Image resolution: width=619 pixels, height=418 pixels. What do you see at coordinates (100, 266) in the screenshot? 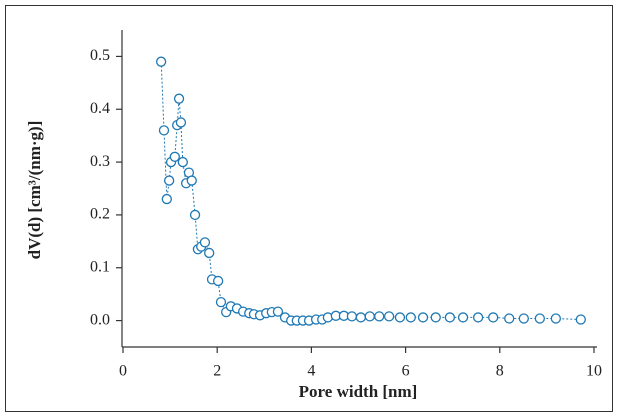
I see `y-tick-label: 0.1` at bounding box center [100, 266].